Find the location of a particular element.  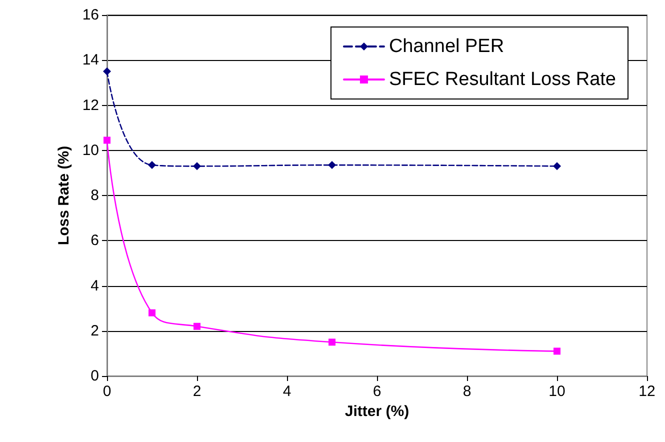

legend-label: Channel PER is located at coordinates (446, 46).